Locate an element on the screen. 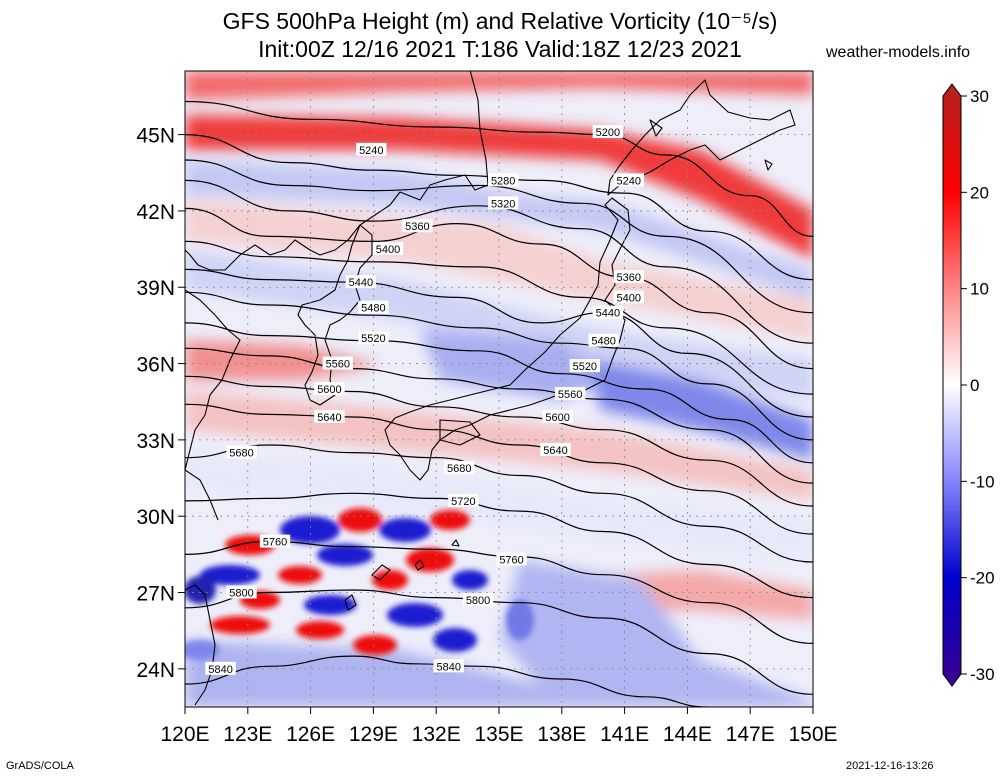  lon-tick-label: 126E is located at coordinates (310, 734).